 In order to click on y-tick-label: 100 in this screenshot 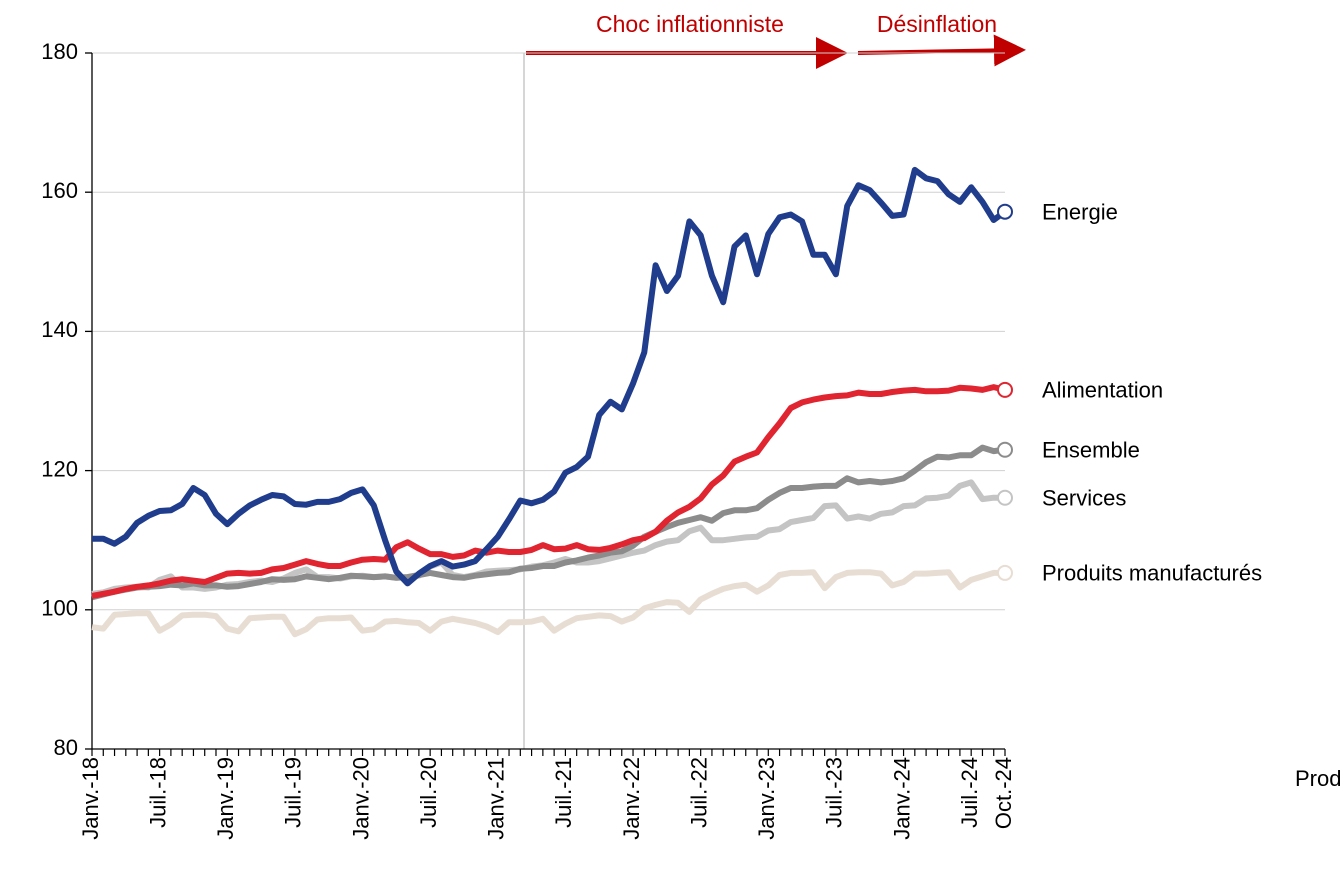, I will do `click(59, 608)`.